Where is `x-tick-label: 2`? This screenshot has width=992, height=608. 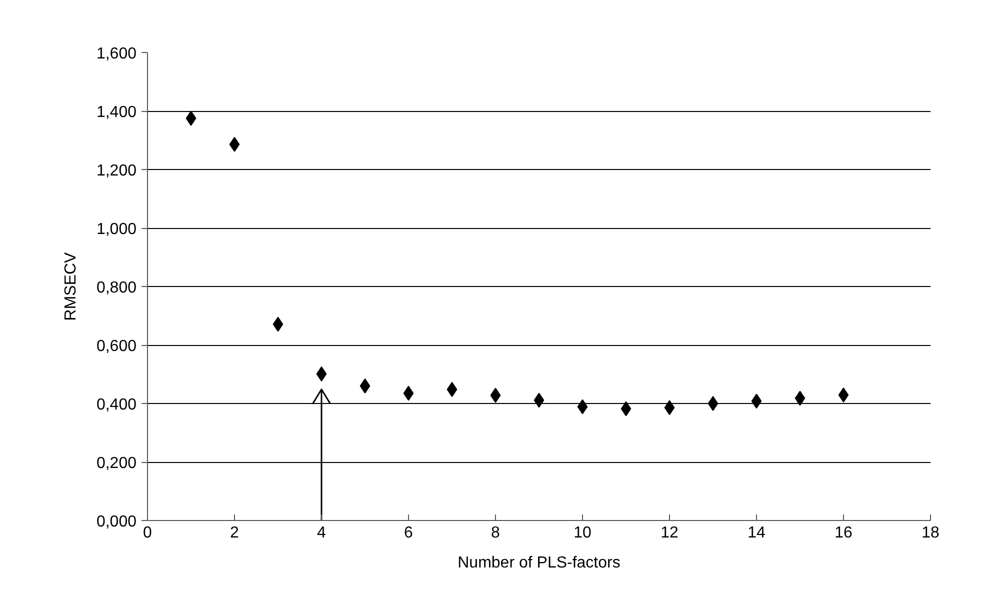 x-tick-label: 2 is located at coordinates (235, 533).